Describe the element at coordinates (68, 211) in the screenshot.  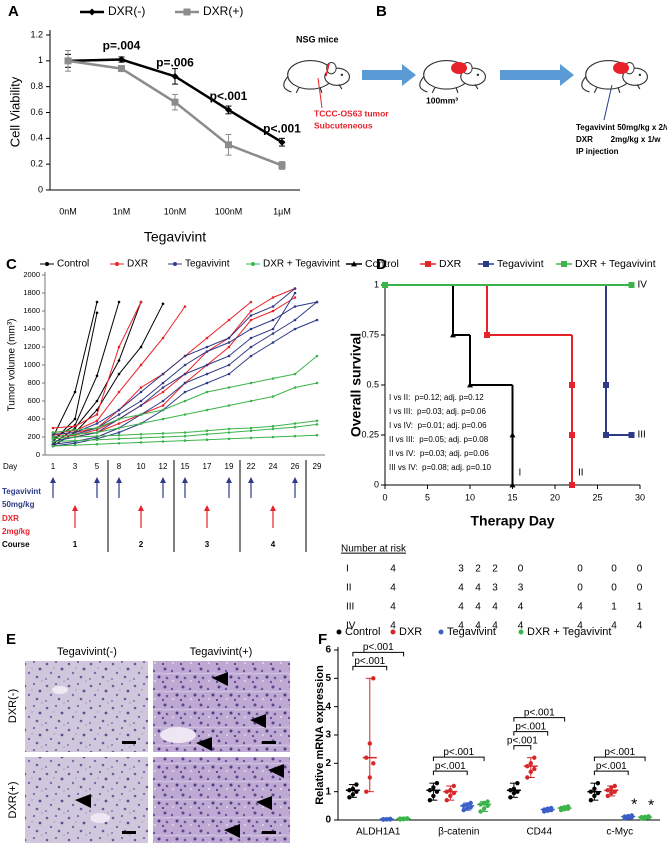
I see `x-tick-label: 0nM` at that location.